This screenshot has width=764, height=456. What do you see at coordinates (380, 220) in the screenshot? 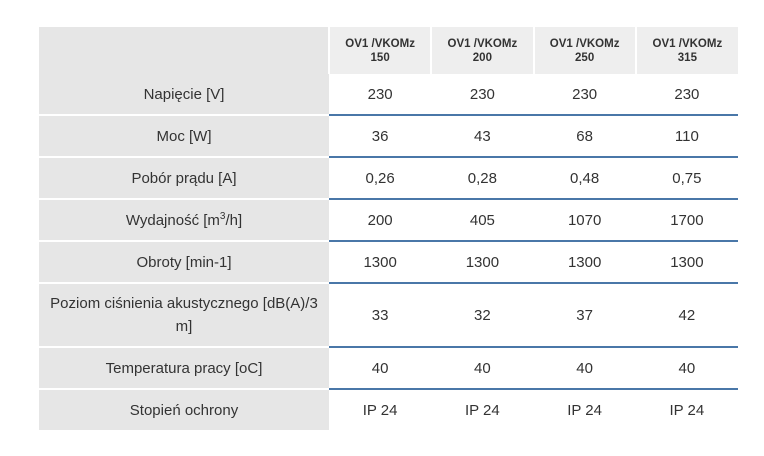
I see `table-cell: 200` at bounding box center [380, 220].